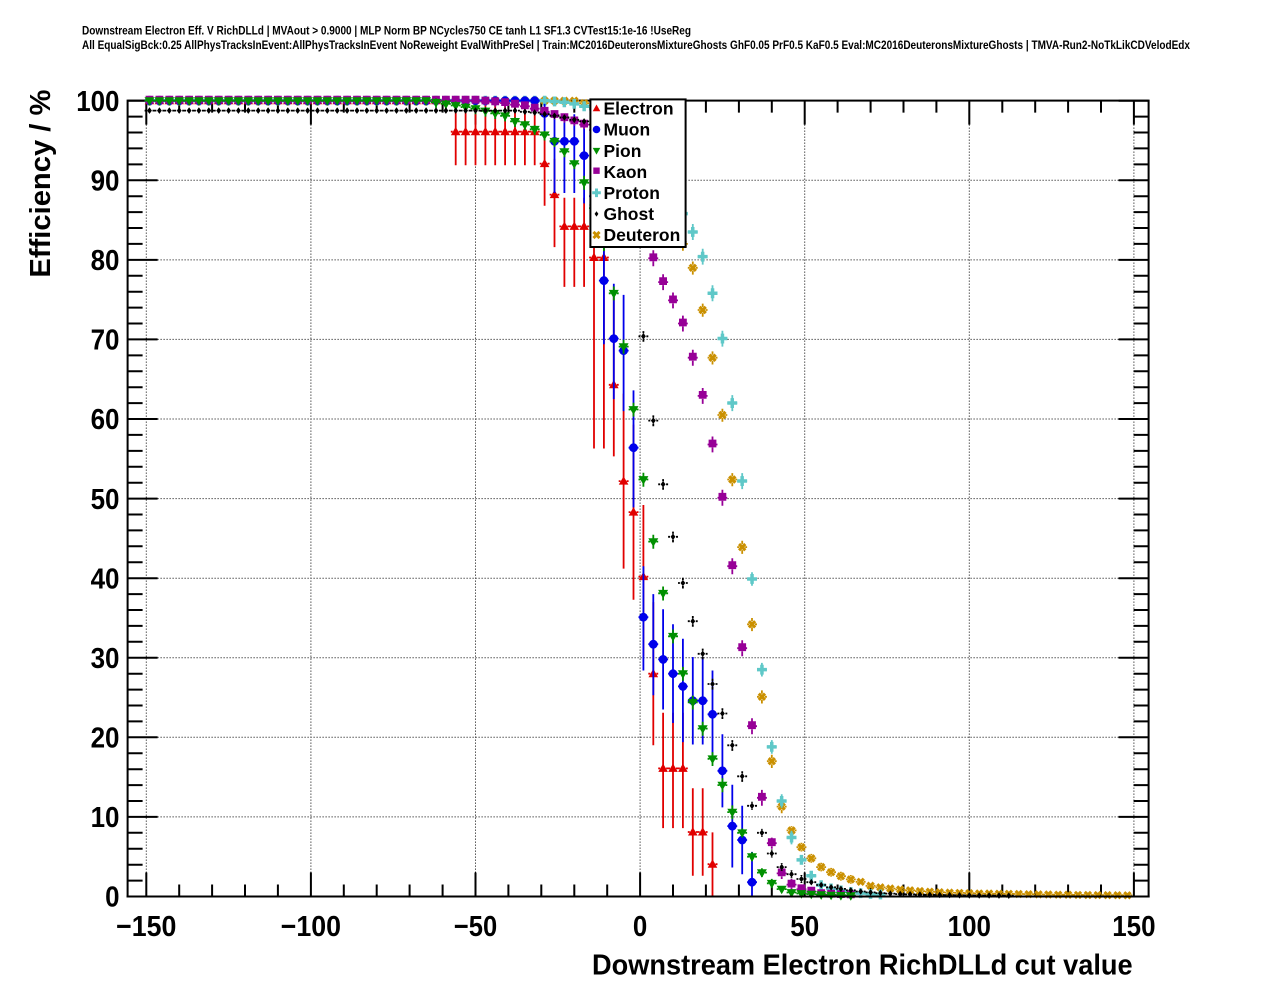  I want to click on svg-text: Pion, so click(623, 151).